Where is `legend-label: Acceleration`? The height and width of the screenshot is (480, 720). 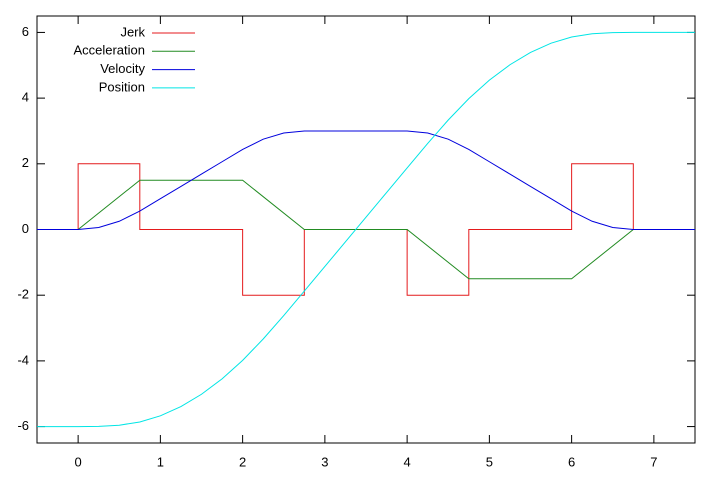 legend-label: Acceleration is located at coordinates (109, 50).